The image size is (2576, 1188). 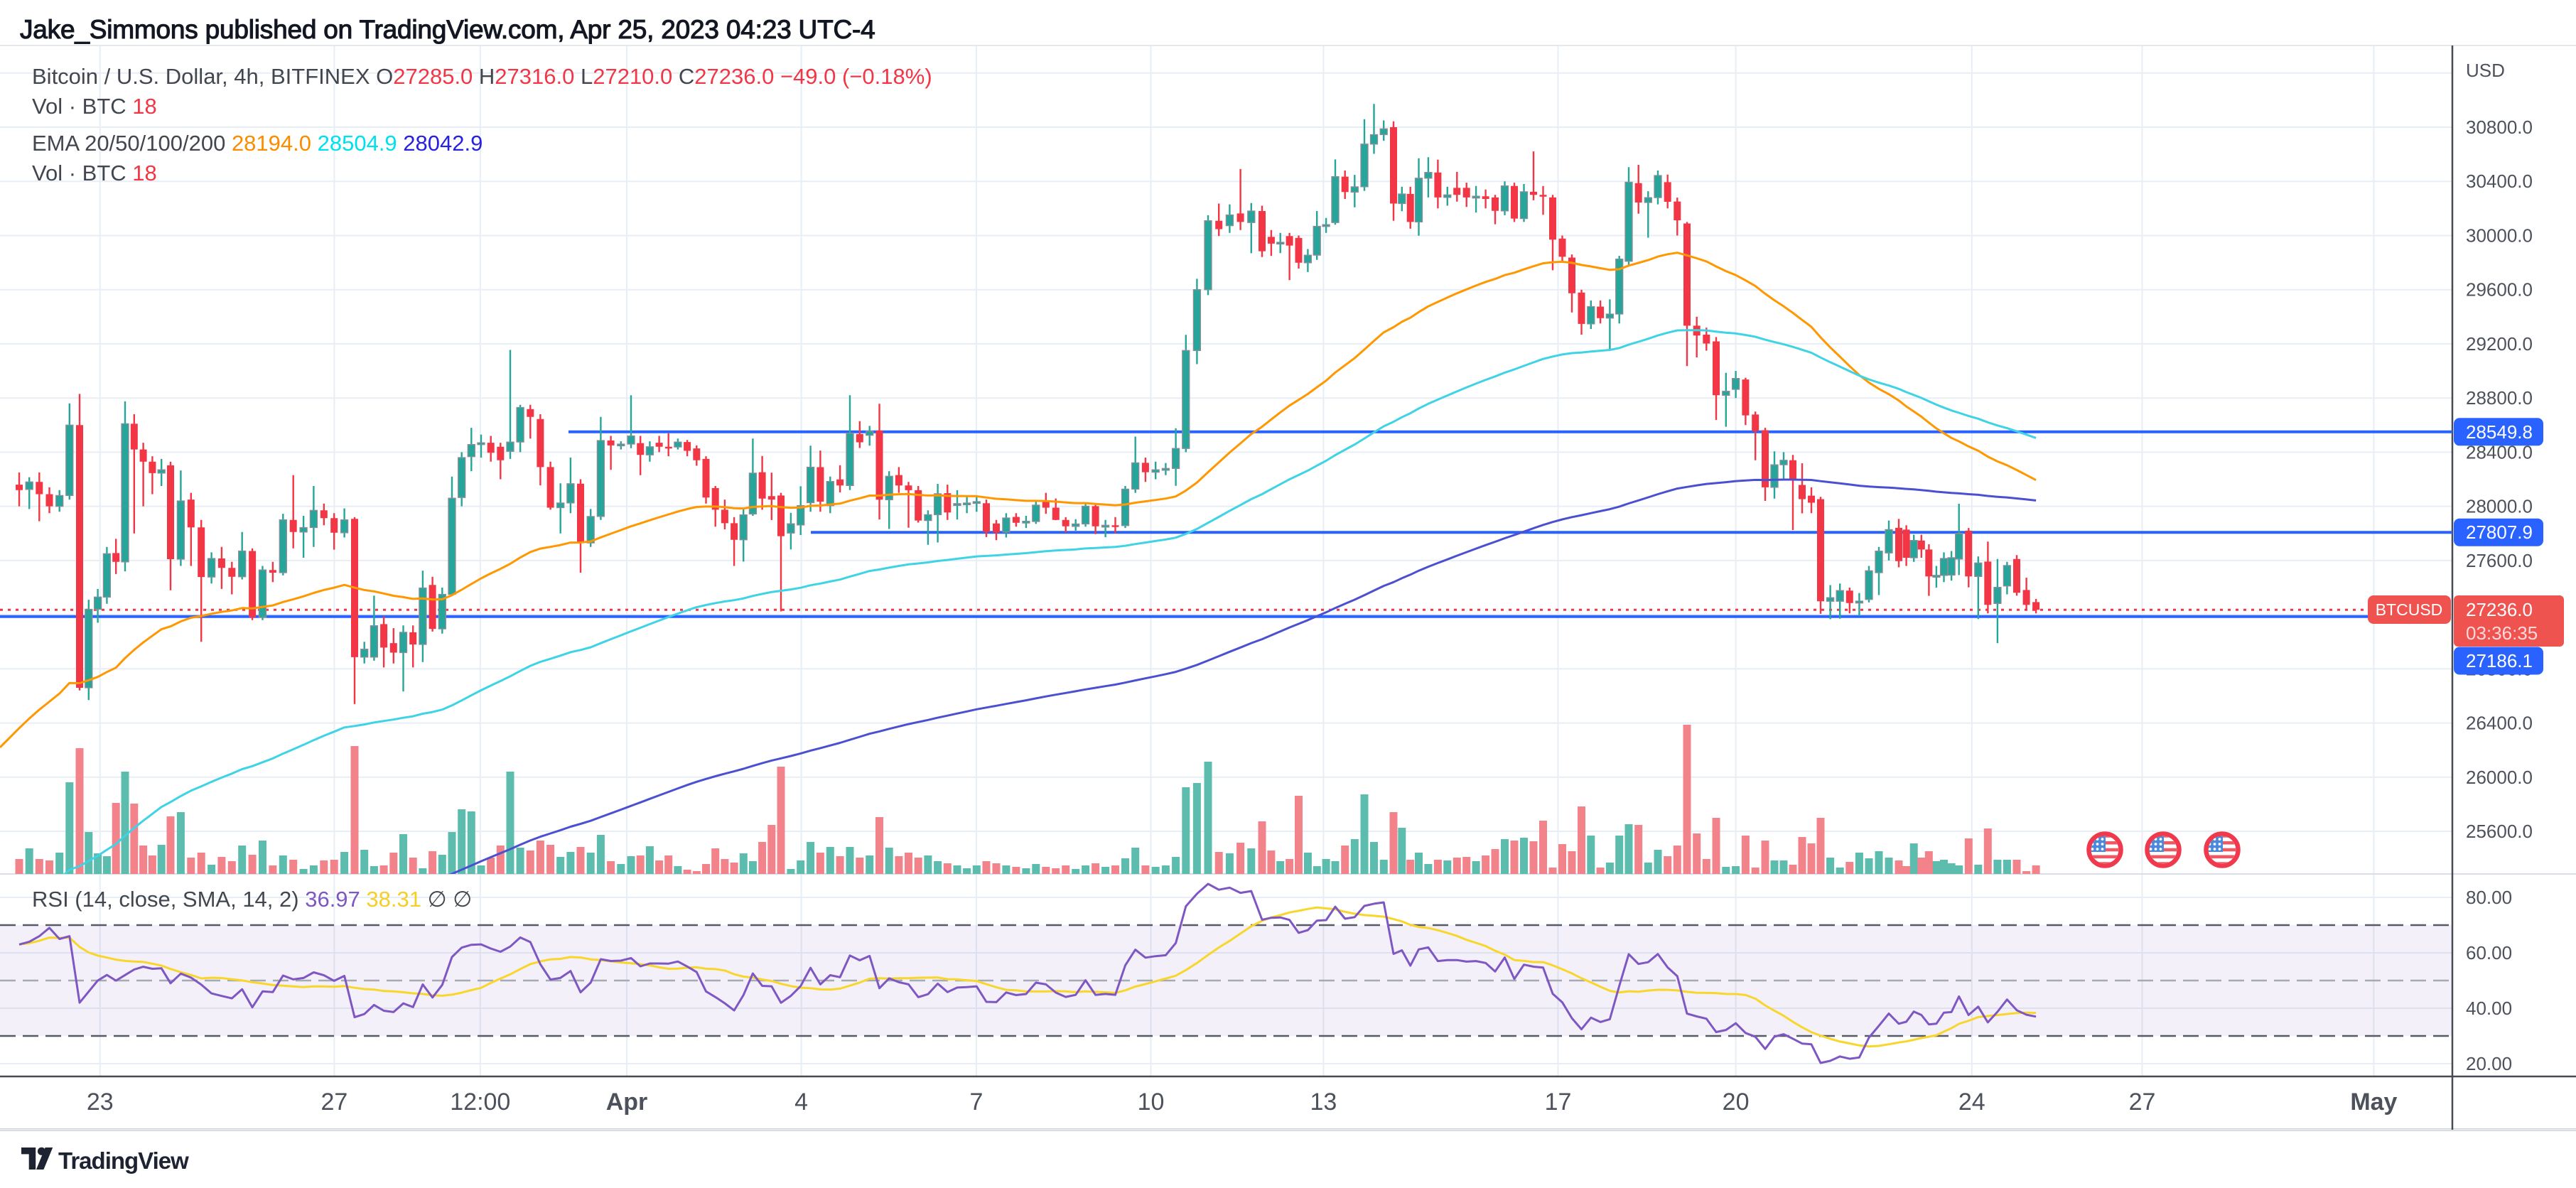 What do you see at coordinates (2499, 344) in the screenshot?
I see `svg-text: 29200.0` at bounding box center [2499, 344].